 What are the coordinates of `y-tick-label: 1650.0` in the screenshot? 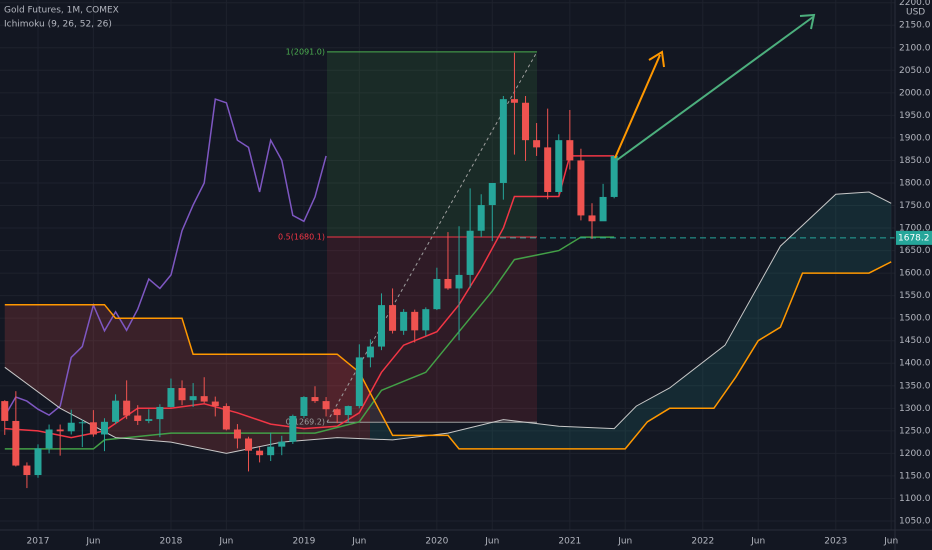 It's located at (915, 251).